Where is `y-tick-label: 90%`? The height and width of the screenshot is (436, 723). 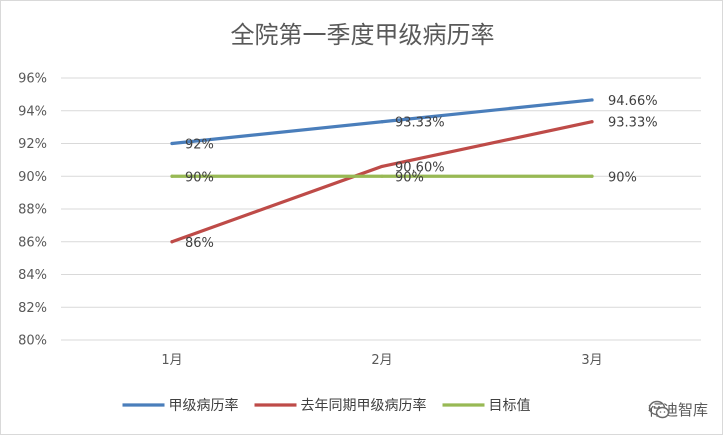
y-tick-label: 90% is located at coordinates (32, 177).